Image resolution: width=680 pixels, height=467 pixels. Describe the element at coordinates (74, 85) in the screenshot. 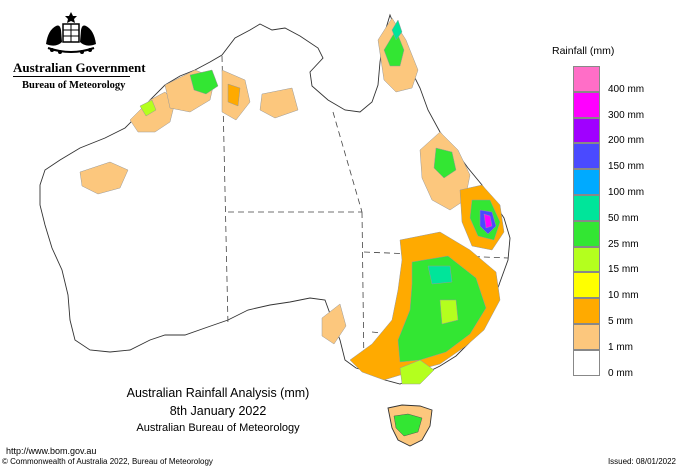

I see `bureau-title: Bureau of Meteorology` at that location.